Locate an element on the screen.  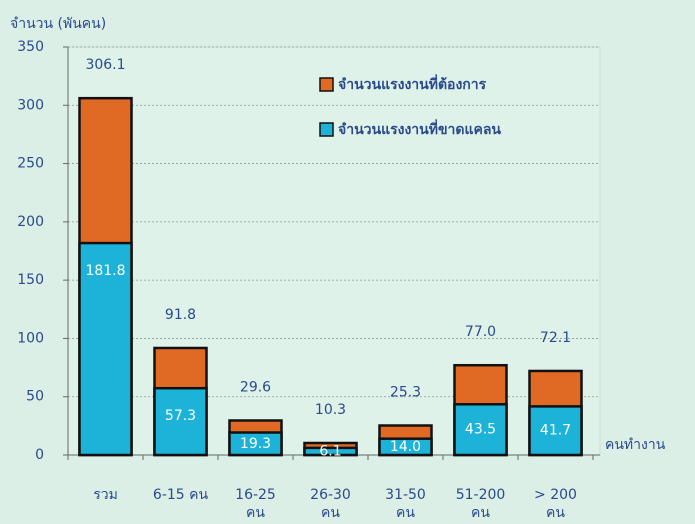
x-tick-label: 51-200 คน is located at coordinates (480, 504).